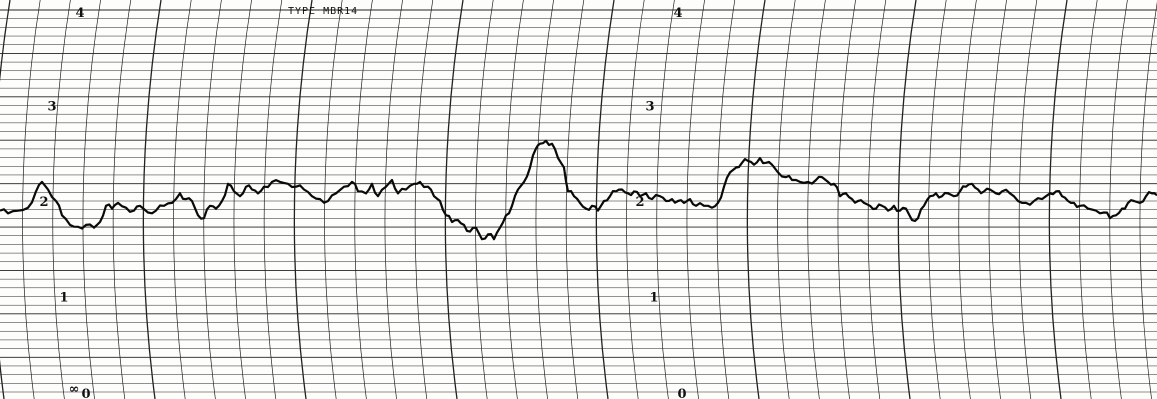 Image resolution: width=1157 pixels, height=399 pixels. Describe the element at coordinates (323, 11) in the screenshot. I see `chart-title: TYPE MBR14` at that location.